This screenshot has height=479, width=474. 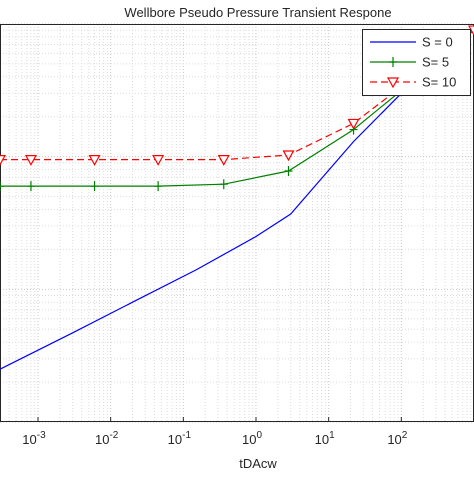 What do you see at coordinates (325, 438) in the screenshot?
I see `x-tick-label: 10¹` at bounding box center [325, 438].